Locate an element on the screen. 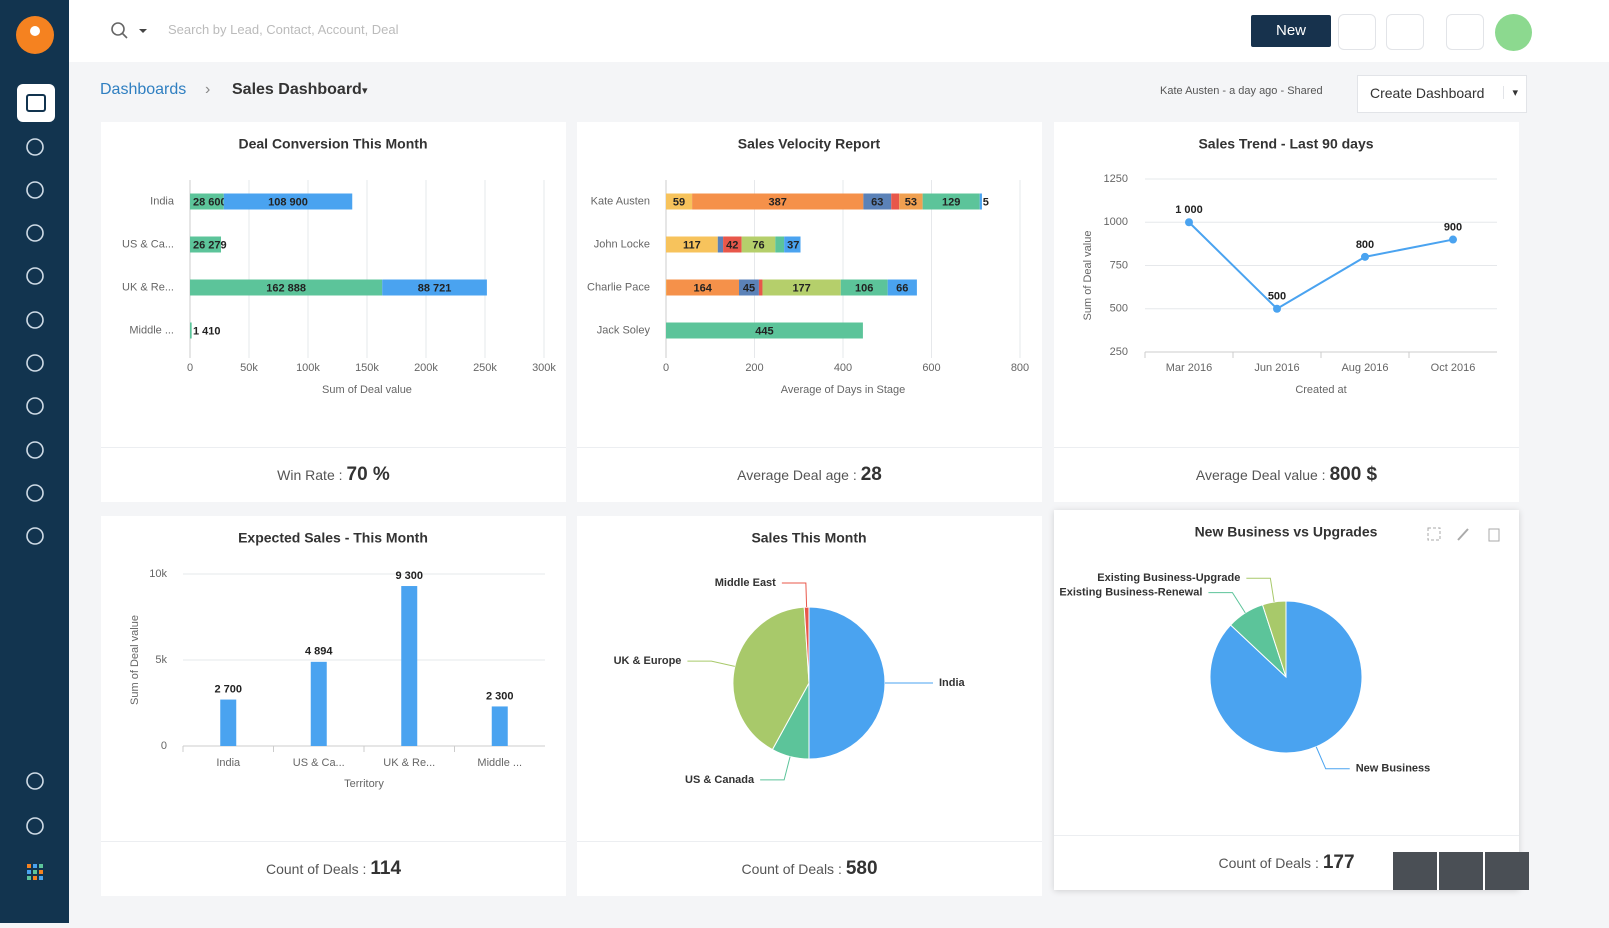 This screenshot has width=1609, height=928. value-label: 5 is located at coordinates (986, 202).